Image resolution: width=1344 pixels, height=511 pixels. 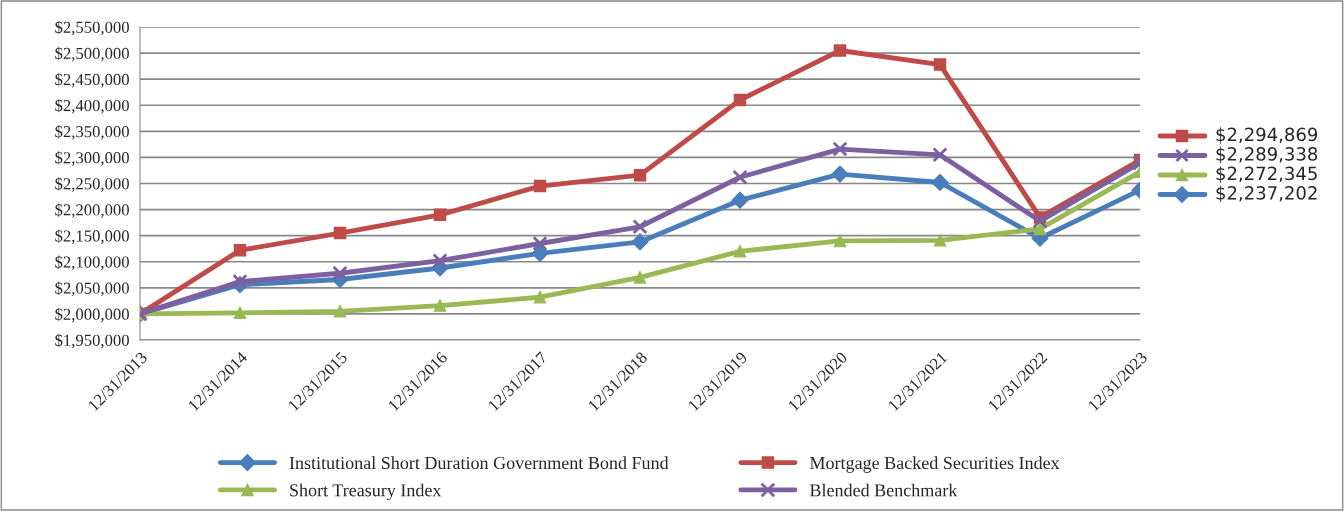 I want to click on y-tick-label: $2,150,000, so click(x=92, y=237).